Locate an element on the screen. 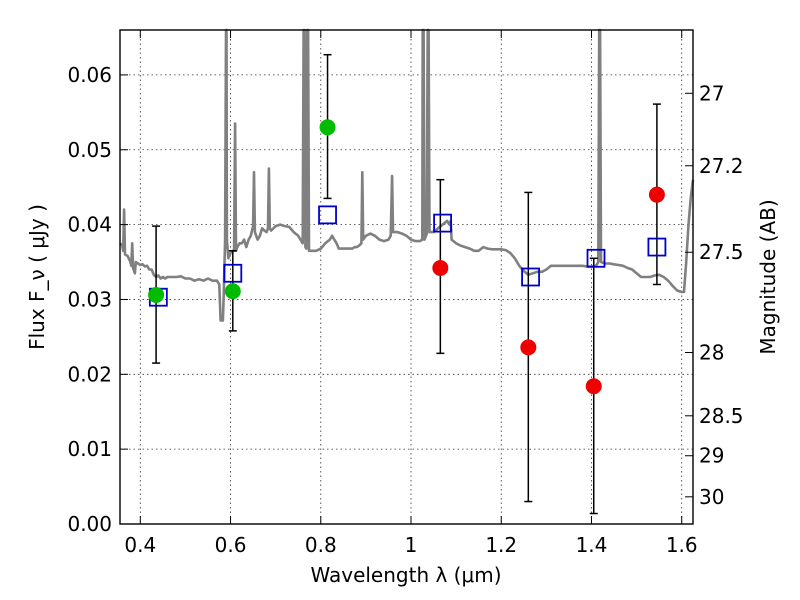 The width and height of the screenshot is (800, 600). x-tick-label: 1.6 is located at coordinates (682, 545).